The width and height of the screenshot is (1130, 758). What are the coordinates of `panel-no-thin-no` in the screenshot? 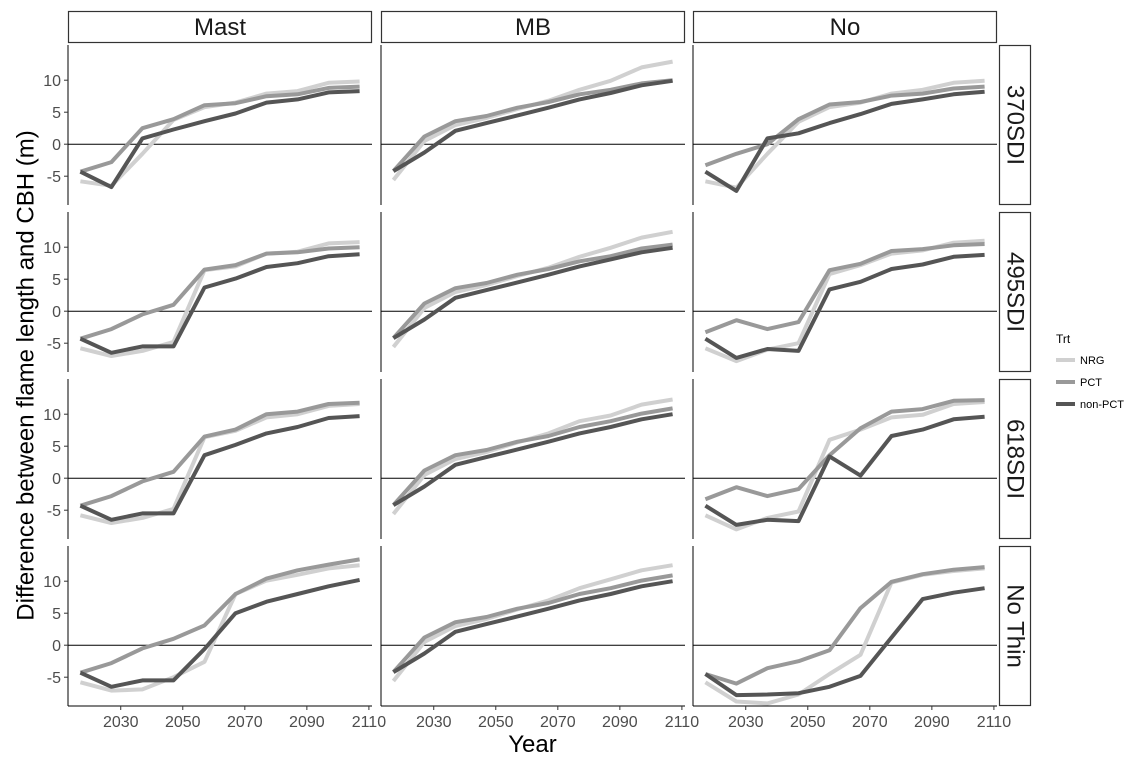 It's located at (845, 635).